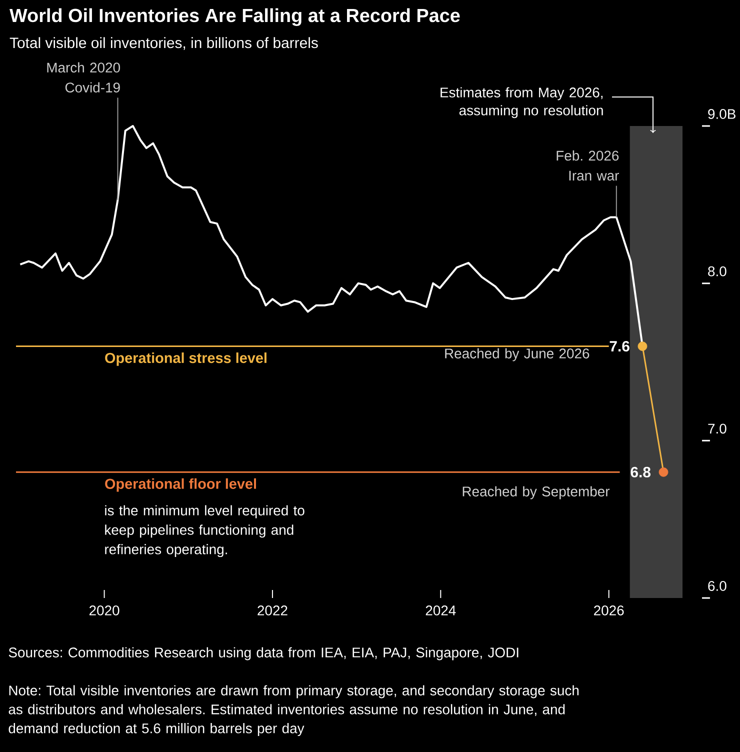 This screenshot has width=740, height=752. I want to click on data-label: 7.6, so click(620, 346).